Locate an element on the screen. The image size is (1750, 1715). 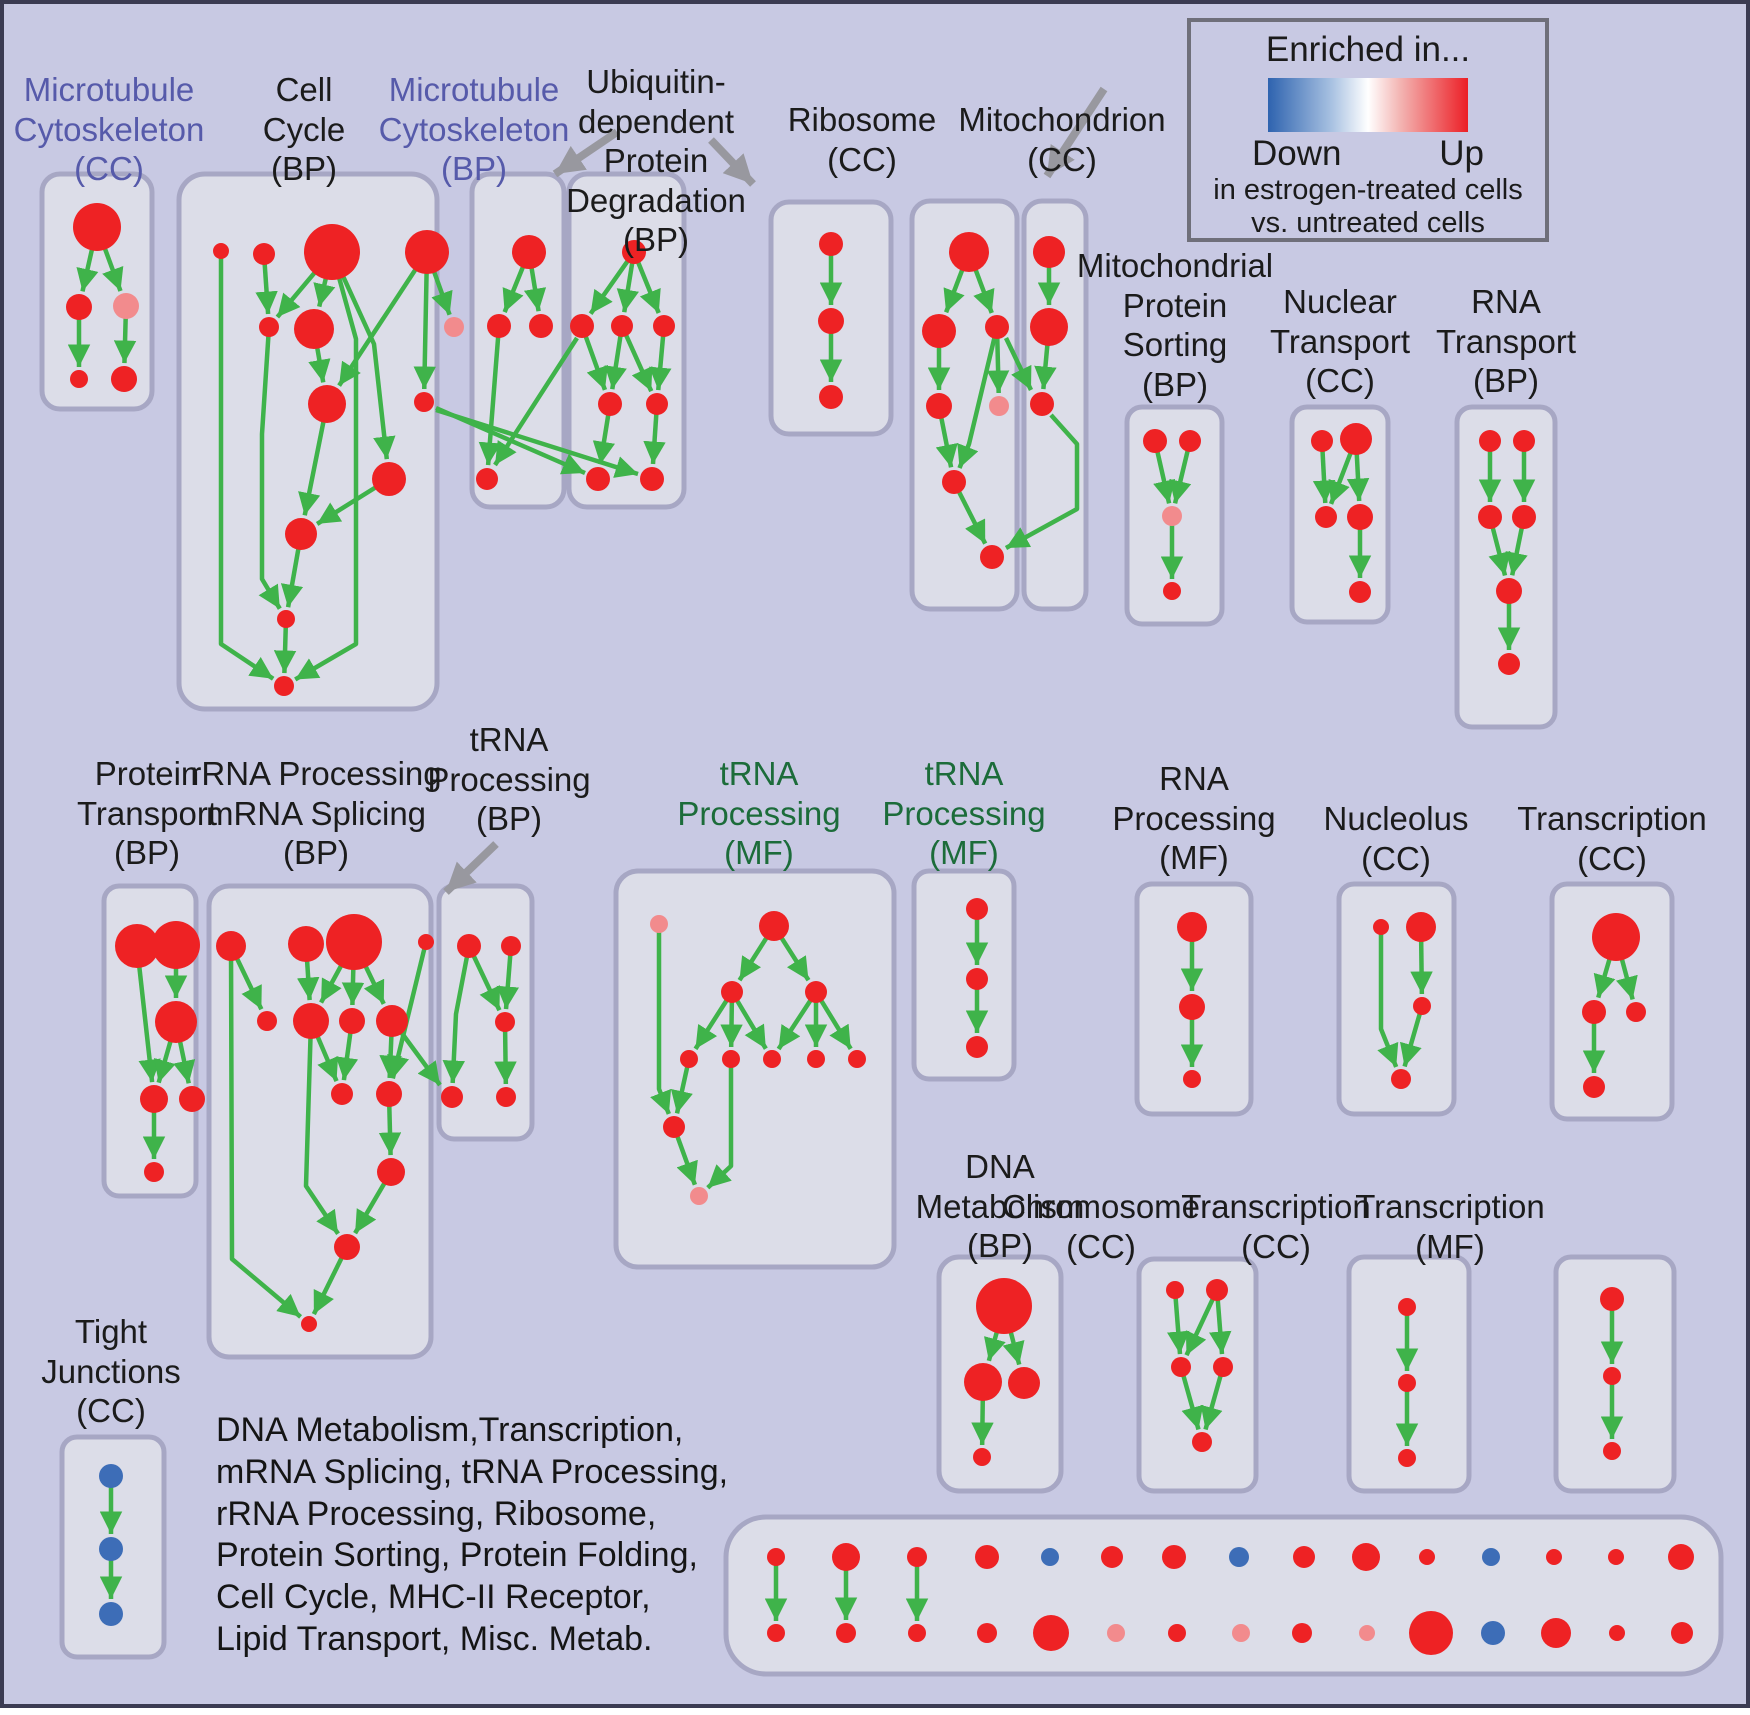
label-microtubule-cytoskeleton-cc: Microtubule Cytoskeleton (CC) is located at coordinates (109, 129).